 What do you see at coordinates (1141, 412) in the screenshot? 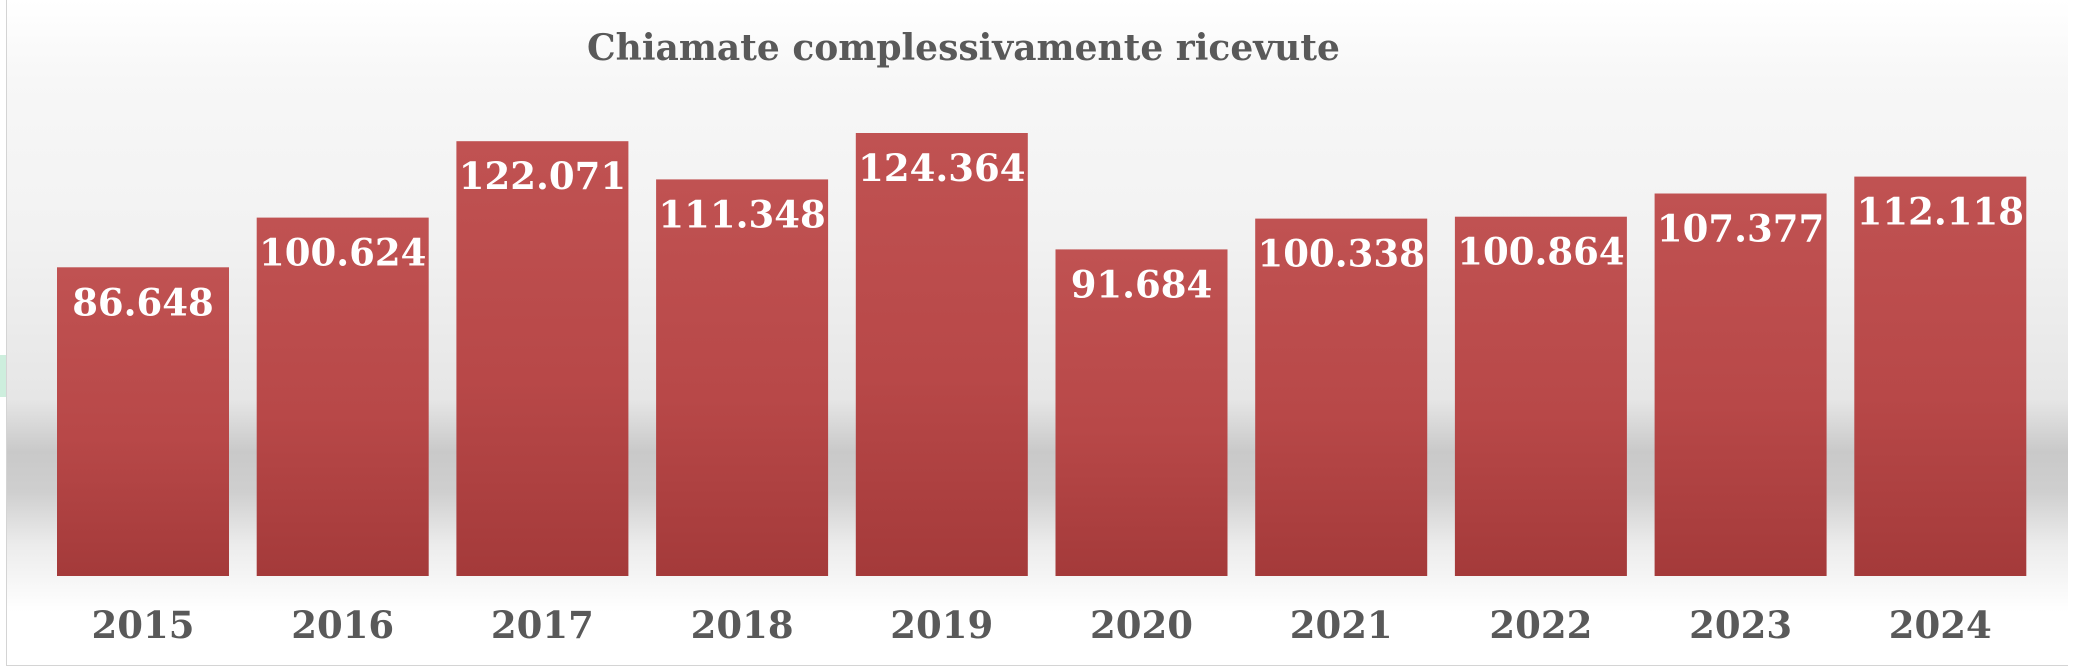
I see `bar-2020` at bounding box center [1141, 412].